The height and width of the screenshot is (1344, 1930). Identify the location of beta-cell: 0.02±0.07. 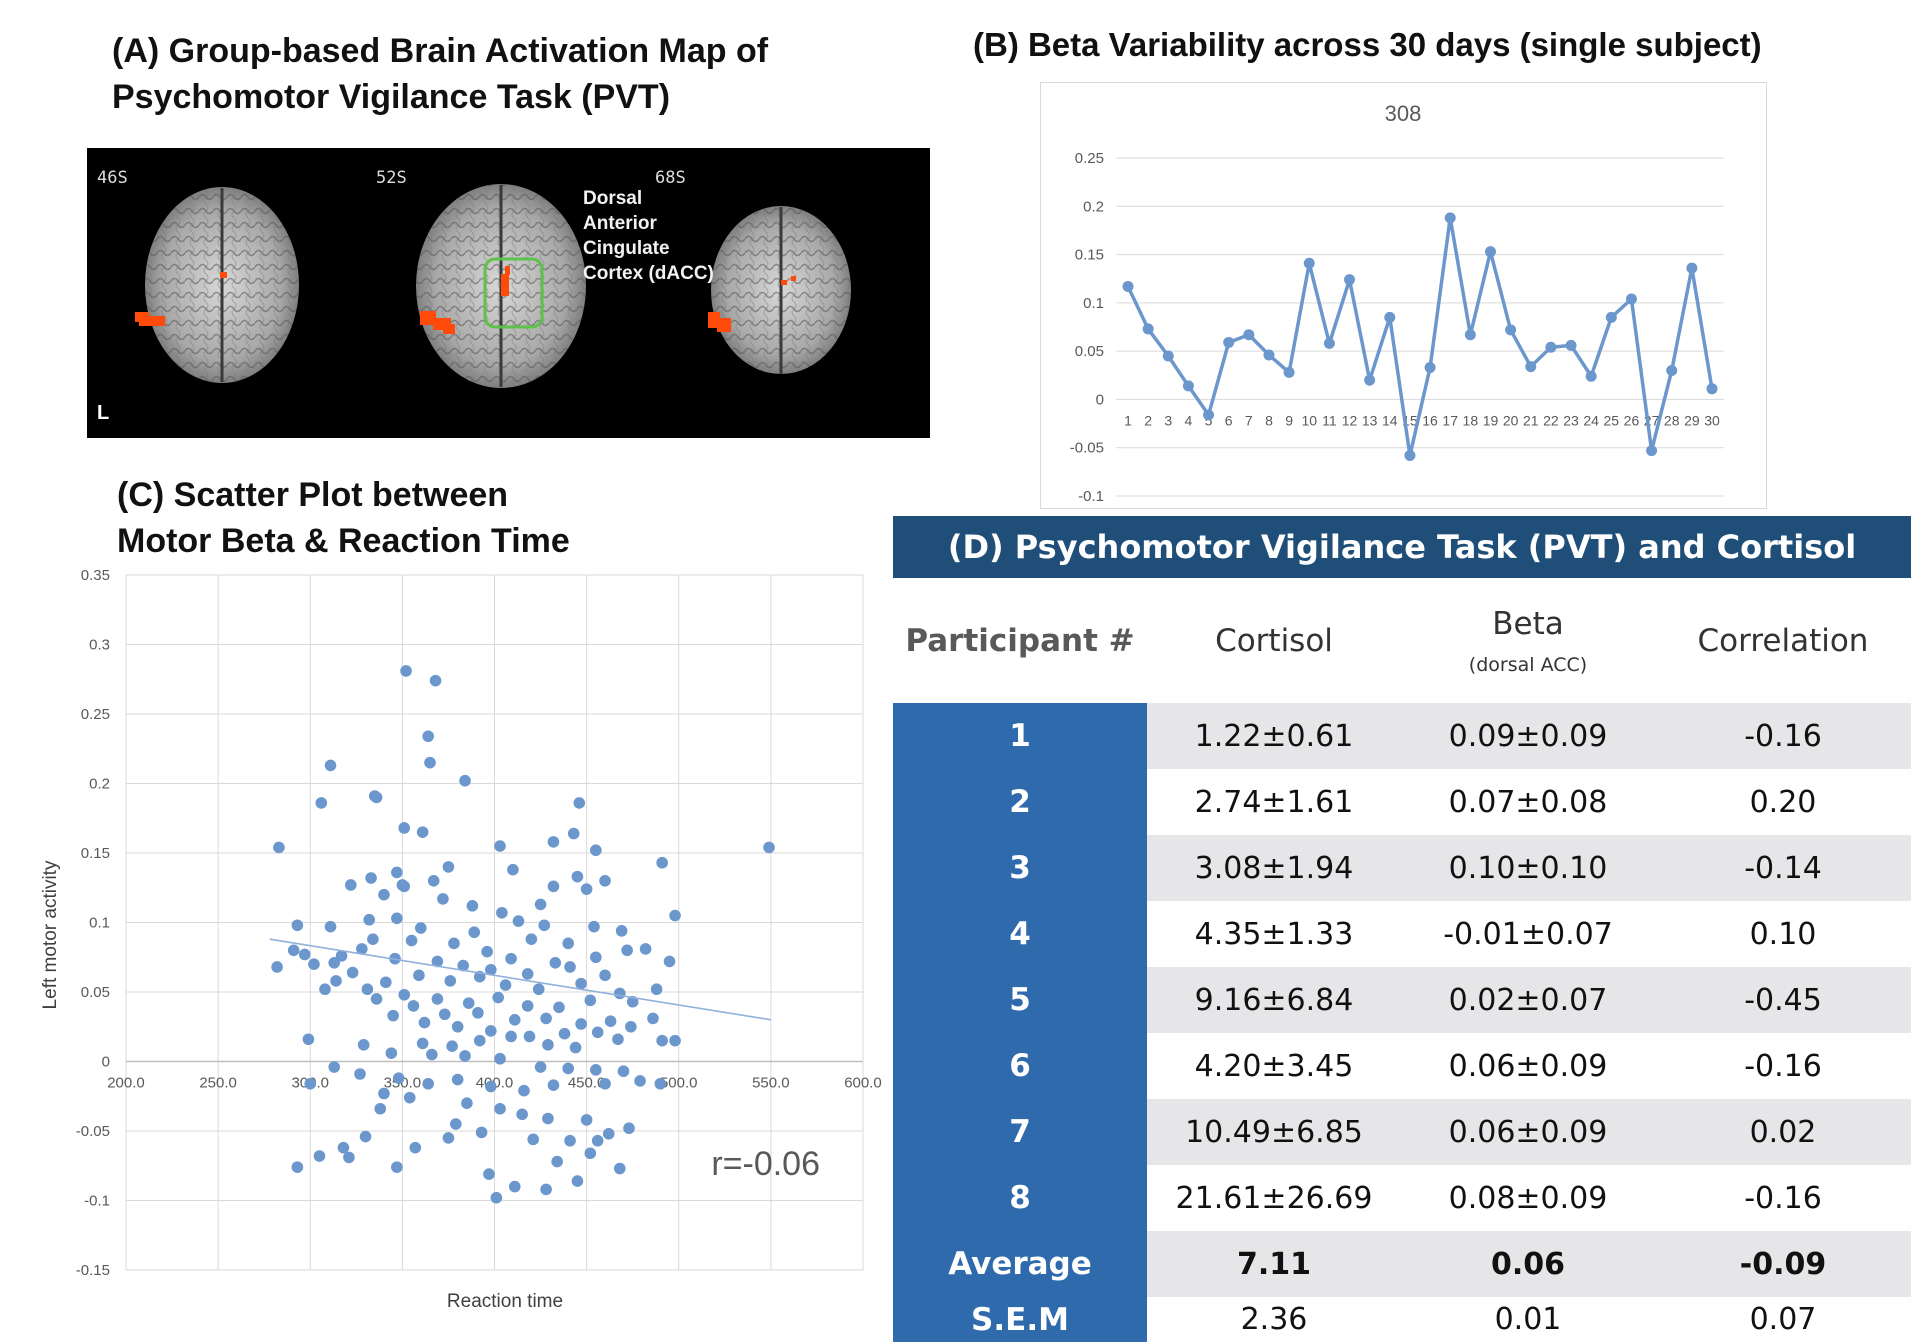
(1528, 1000).